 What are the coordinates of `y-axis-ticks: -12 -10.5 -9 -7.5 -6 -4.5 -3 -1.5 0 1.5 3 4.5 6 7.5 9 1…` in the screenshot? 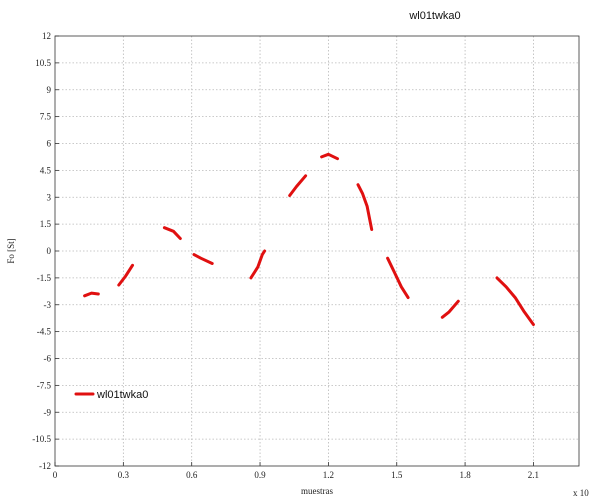 It's located at (45, 251).